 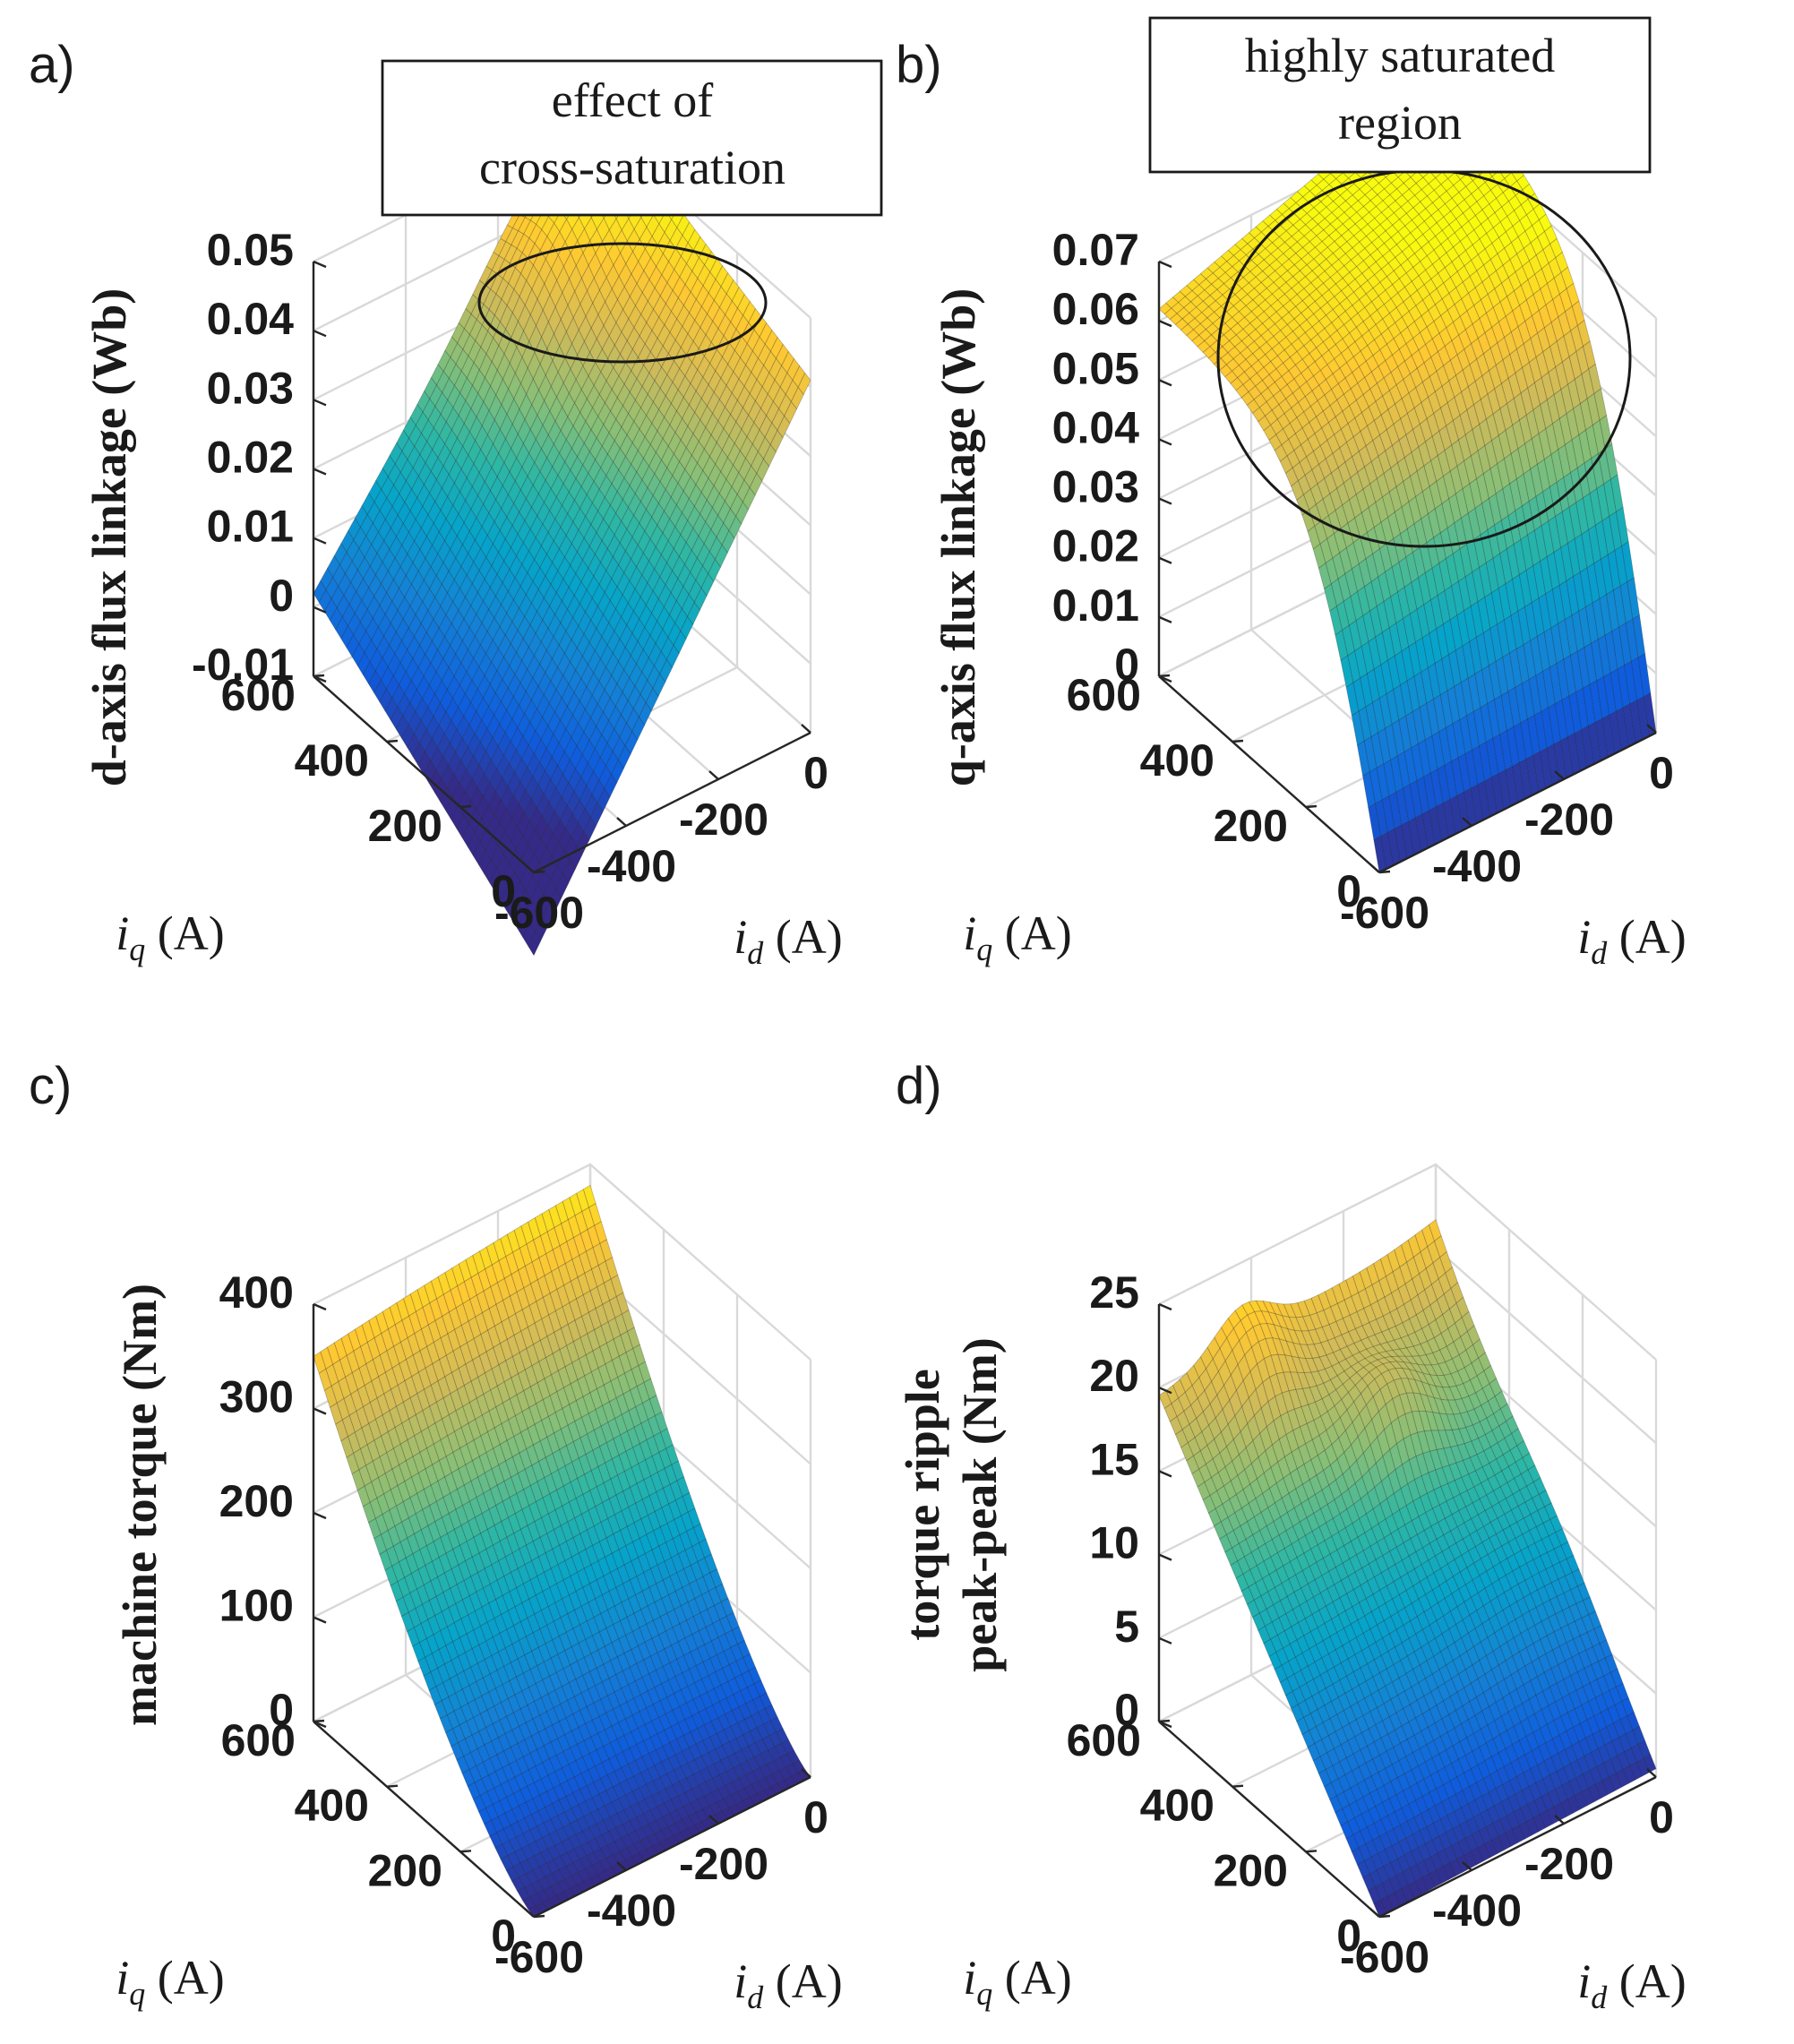 What do you see at coordinates (52, 65) in the screenshot?
I see `panel-letter: a)` at bounding box center [52, 65].